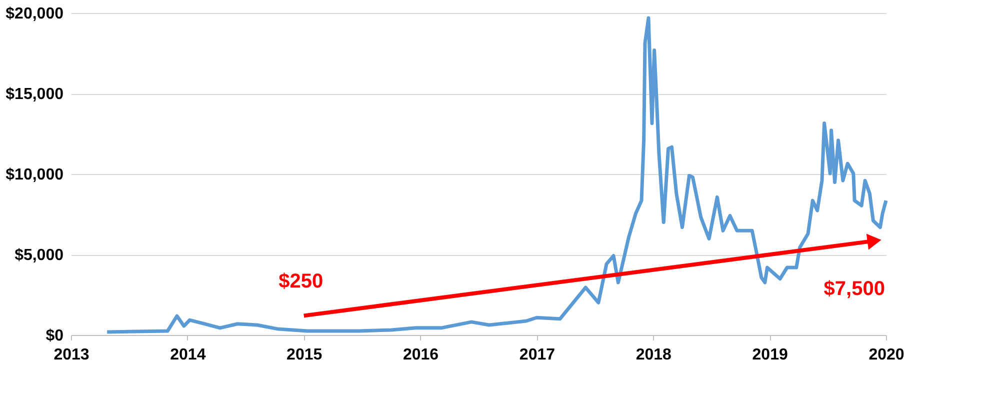  I want to click on x-tick-label: 2014, so click(188, 355).